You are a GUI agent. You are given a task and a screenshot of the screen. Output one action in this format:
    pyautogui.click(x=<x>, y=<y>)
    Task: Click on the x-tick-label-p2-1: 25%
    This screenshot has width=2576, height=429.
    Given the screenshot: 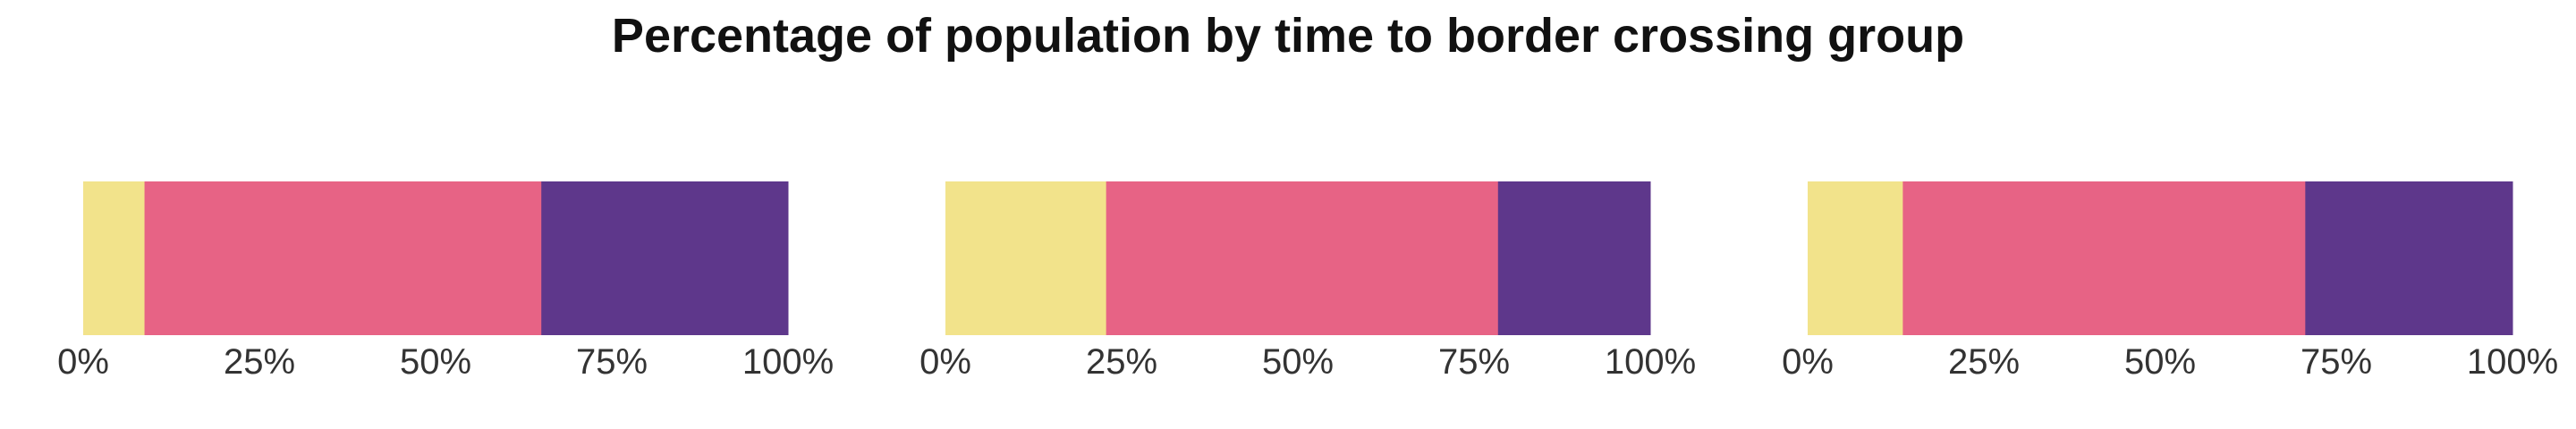 What is the action you would take?
    pyautogui.click(x=1121, y=362)
    